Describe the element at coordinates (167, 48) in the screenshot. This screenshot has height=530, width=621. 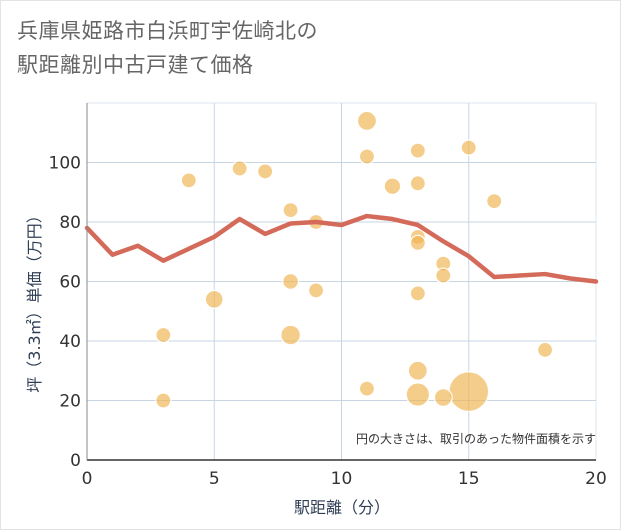
I see `chart-title: 兵庫県姫路市白浜町宇佐崎北の 駅距離別中古戸建て価格` at that location.